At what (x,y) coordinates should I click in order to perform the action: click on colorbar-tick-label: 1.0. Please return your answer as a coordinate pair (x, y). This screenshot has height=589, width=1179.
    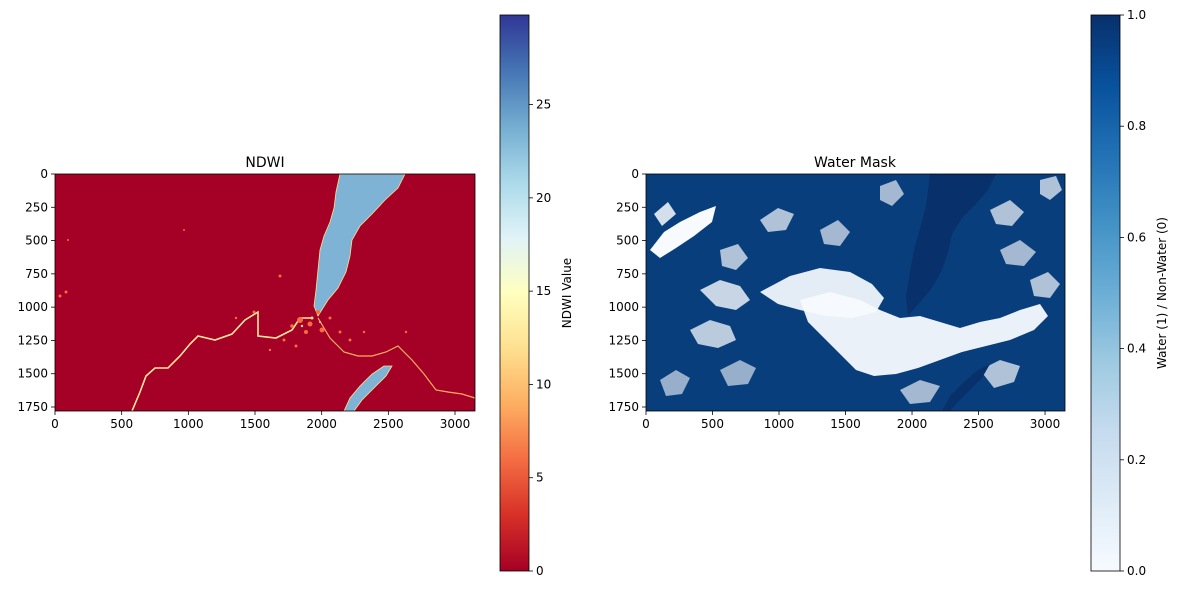
    Looking at the image, I should click on (1136, 15).